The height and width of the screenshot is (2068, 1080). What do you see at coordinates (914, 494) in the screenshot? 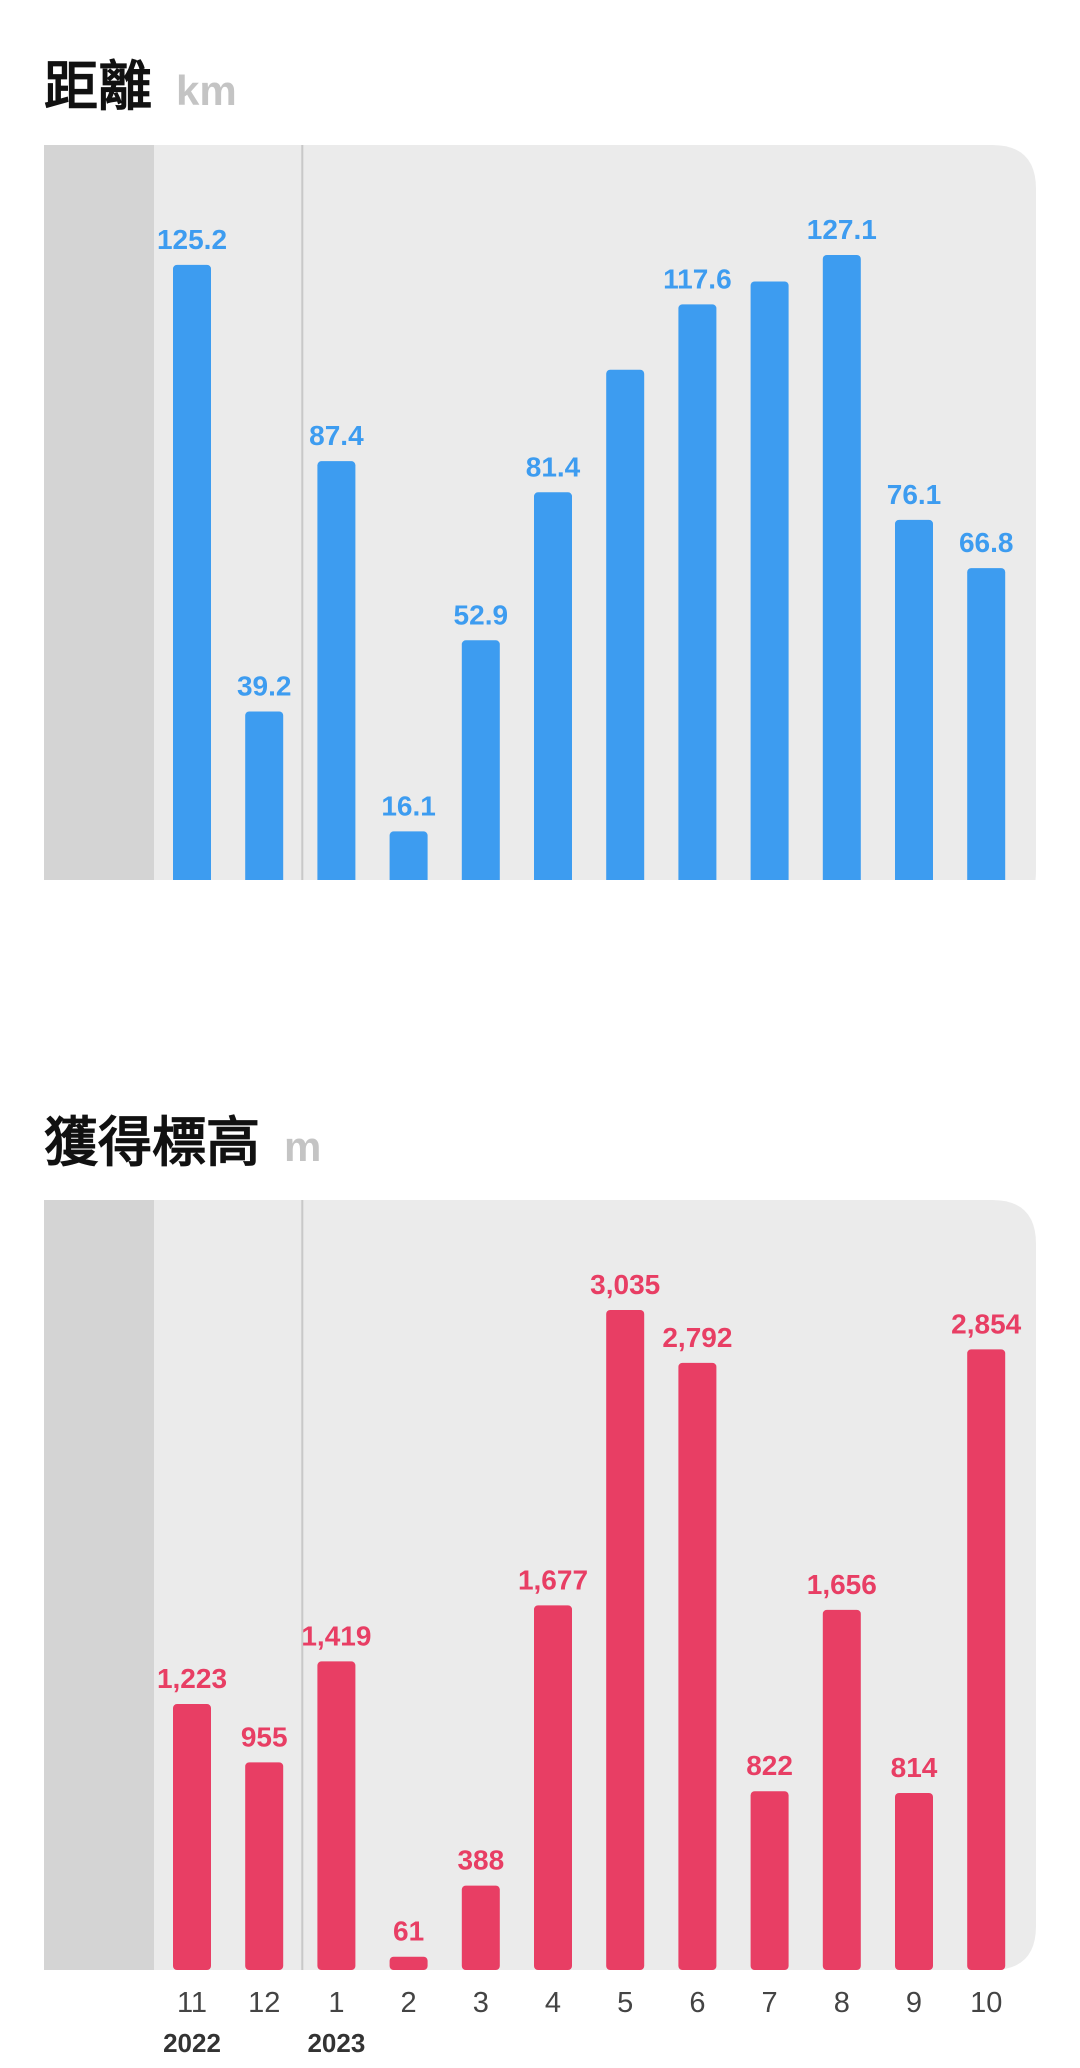
I see `distance-data-label: 76.1` at bounding box center [914, 494].